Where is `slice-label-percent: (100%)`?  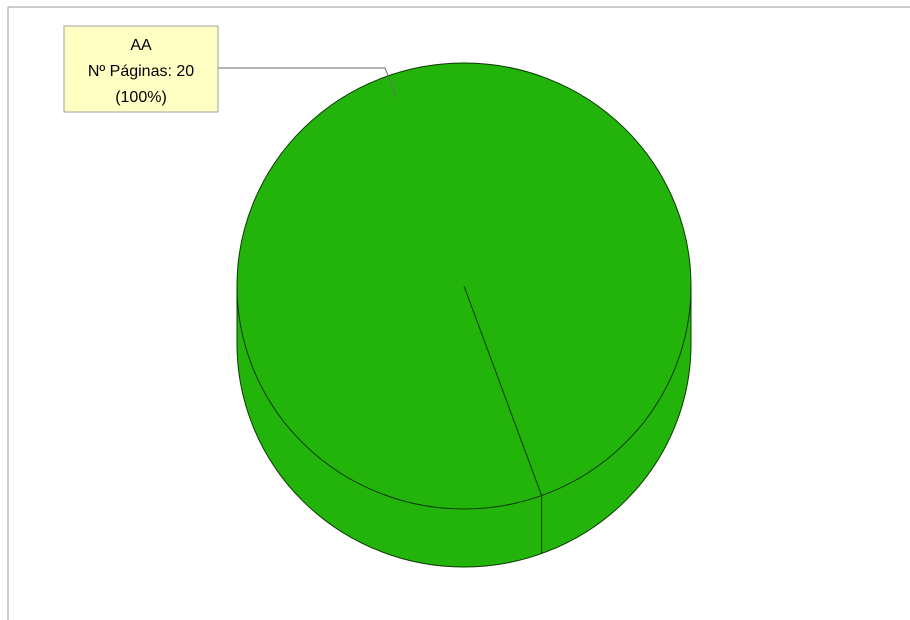 slice-label-percent: (100%) is located at coordinates (141, 97).